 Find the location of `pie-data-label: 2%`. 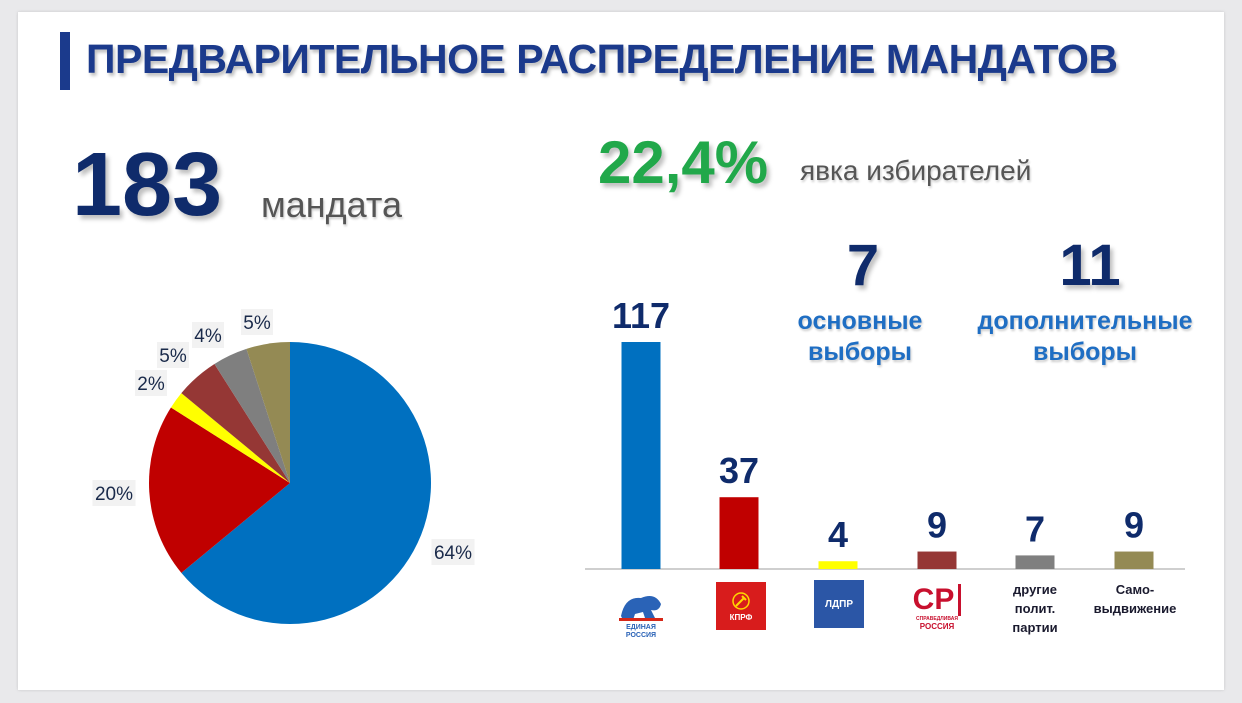

pie-data-label: 2% is located at coordinates (151, 384).